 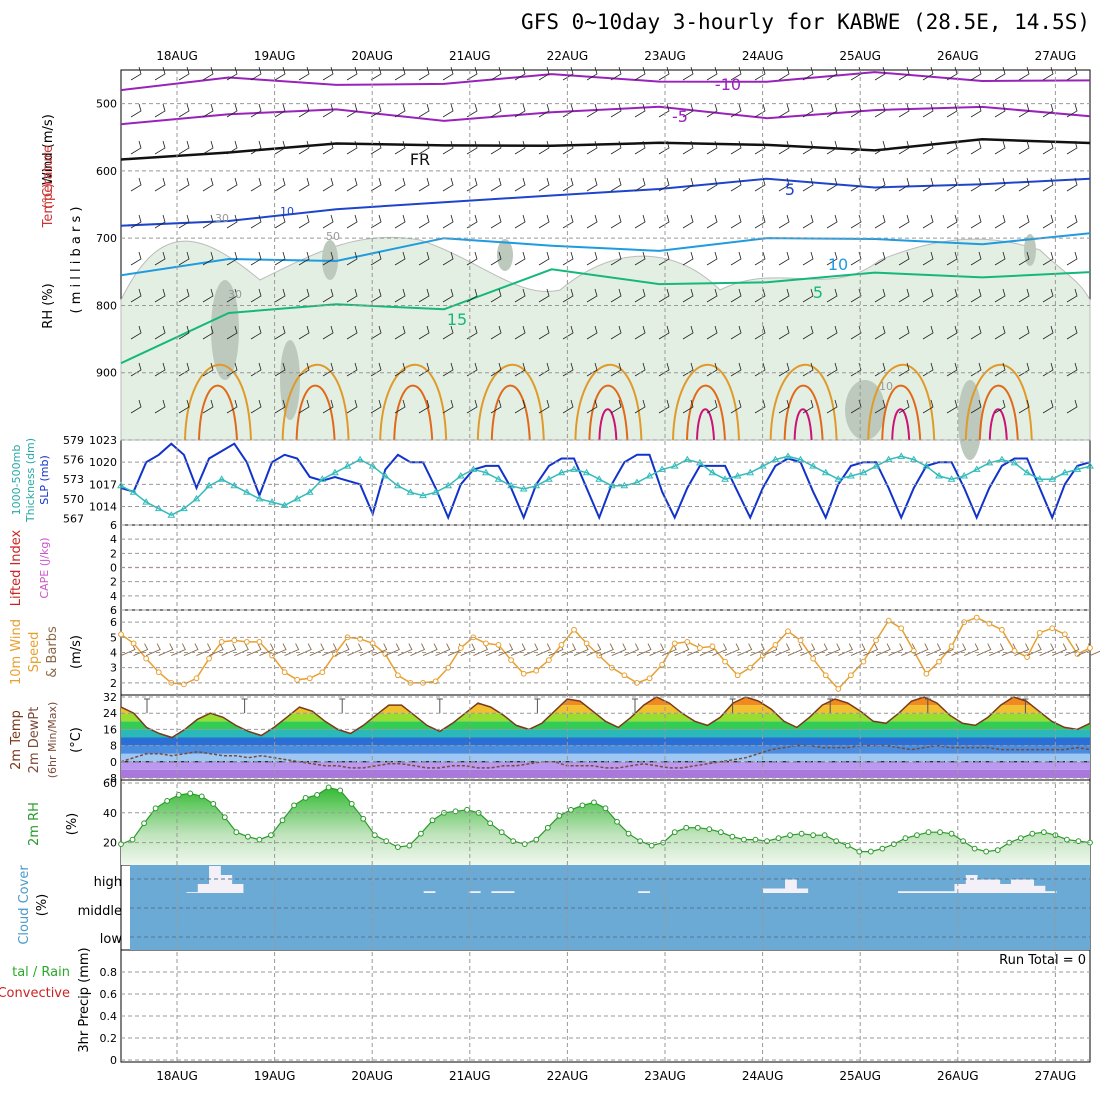 I want to click on wind-tick-label: 5, so click(x=113, y=637).